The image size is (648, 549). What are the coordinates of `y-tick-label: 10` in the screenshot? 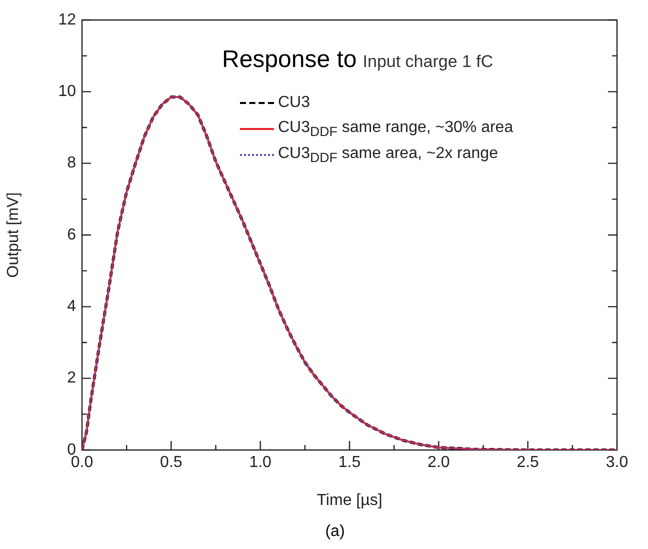 It's located at (67, 91).